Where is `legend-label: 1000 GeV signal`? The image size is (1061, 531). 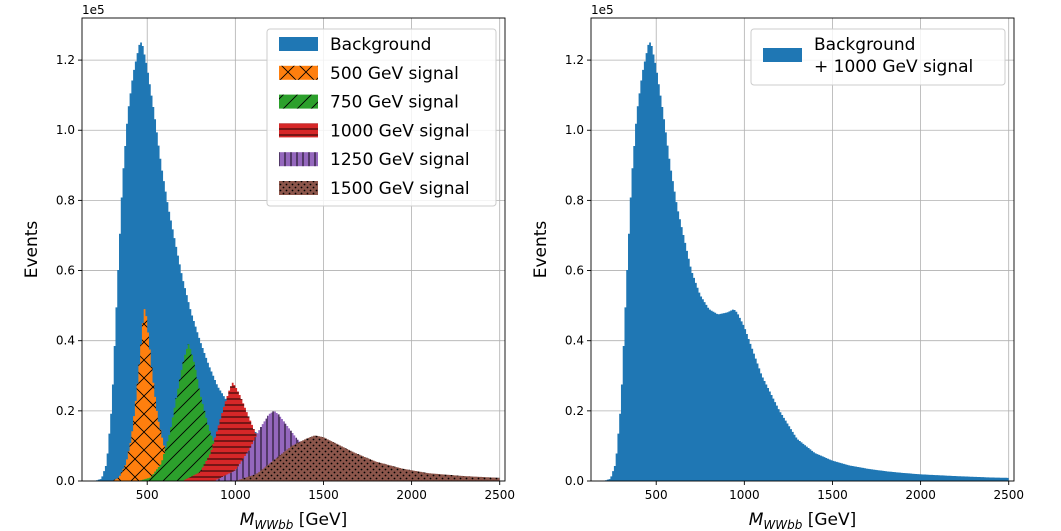
legend-label: 1000 GeV signal is located at coordinates (400, 131).